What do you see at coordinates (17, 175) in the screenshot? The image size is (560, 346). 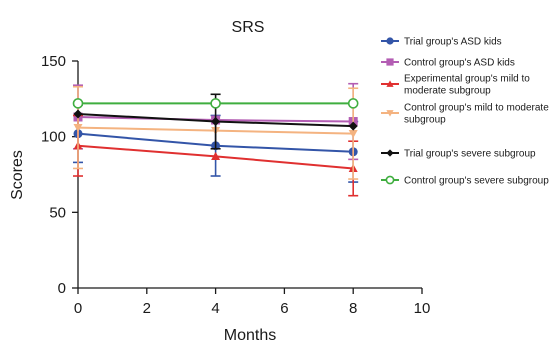 I see `y-axis-label: Scores` at bounding box center [17, 175].